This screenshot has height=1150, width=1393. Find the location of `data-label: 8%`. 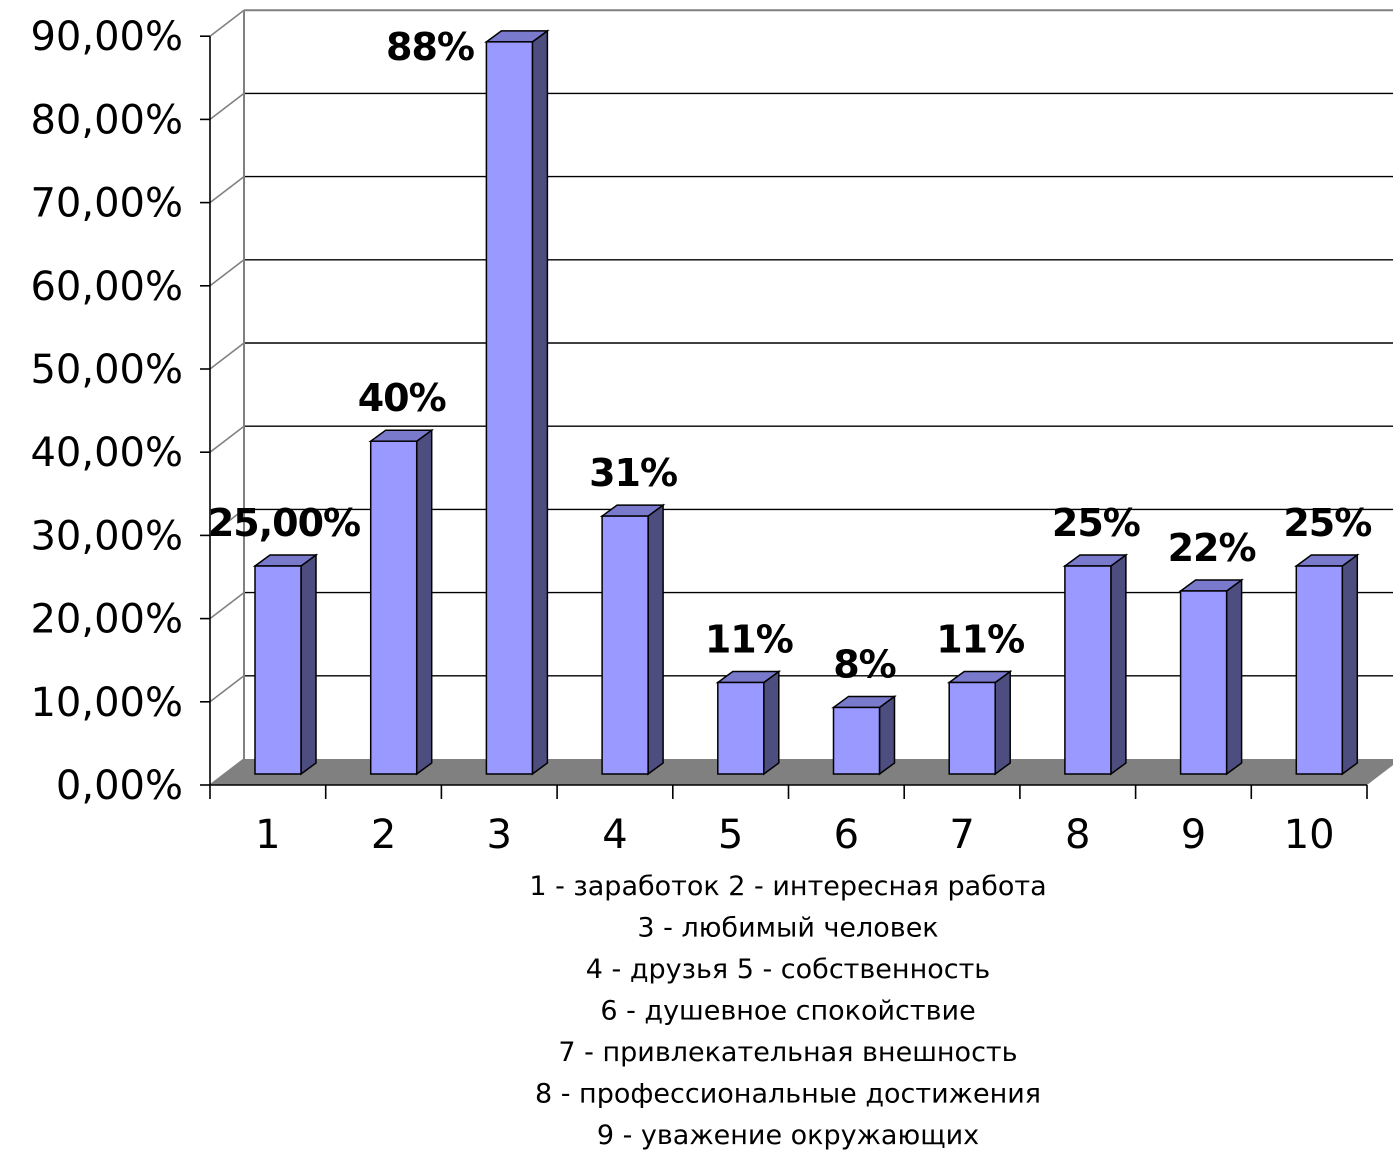

data-label: 8% is located at coordinates (864, 664).